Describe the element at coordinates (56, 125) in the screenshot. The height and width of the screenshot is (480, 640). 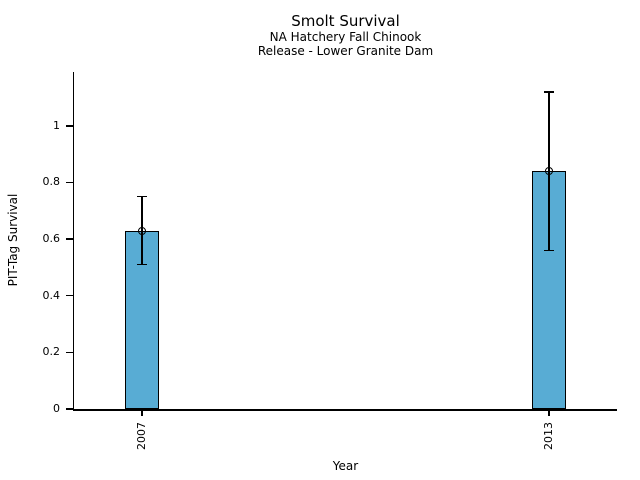
I see `y-tick-label: 1` at that location.